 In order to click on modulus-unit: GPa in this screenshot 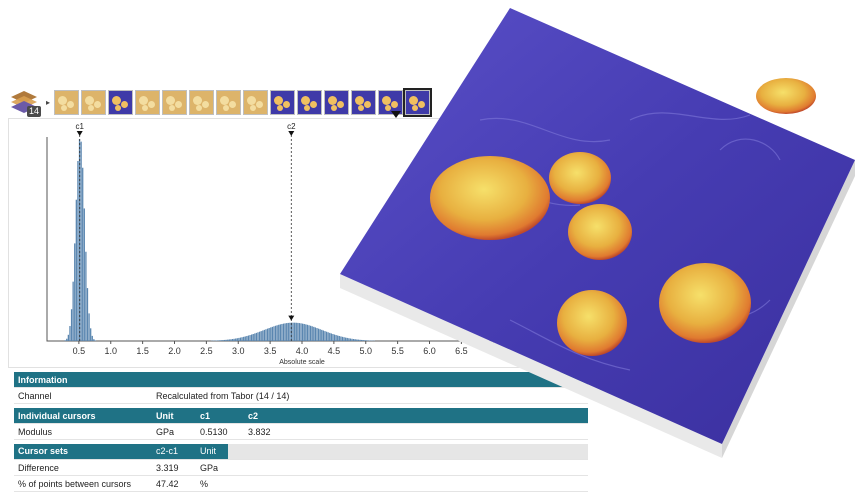, I will do `click(174, 432)`.